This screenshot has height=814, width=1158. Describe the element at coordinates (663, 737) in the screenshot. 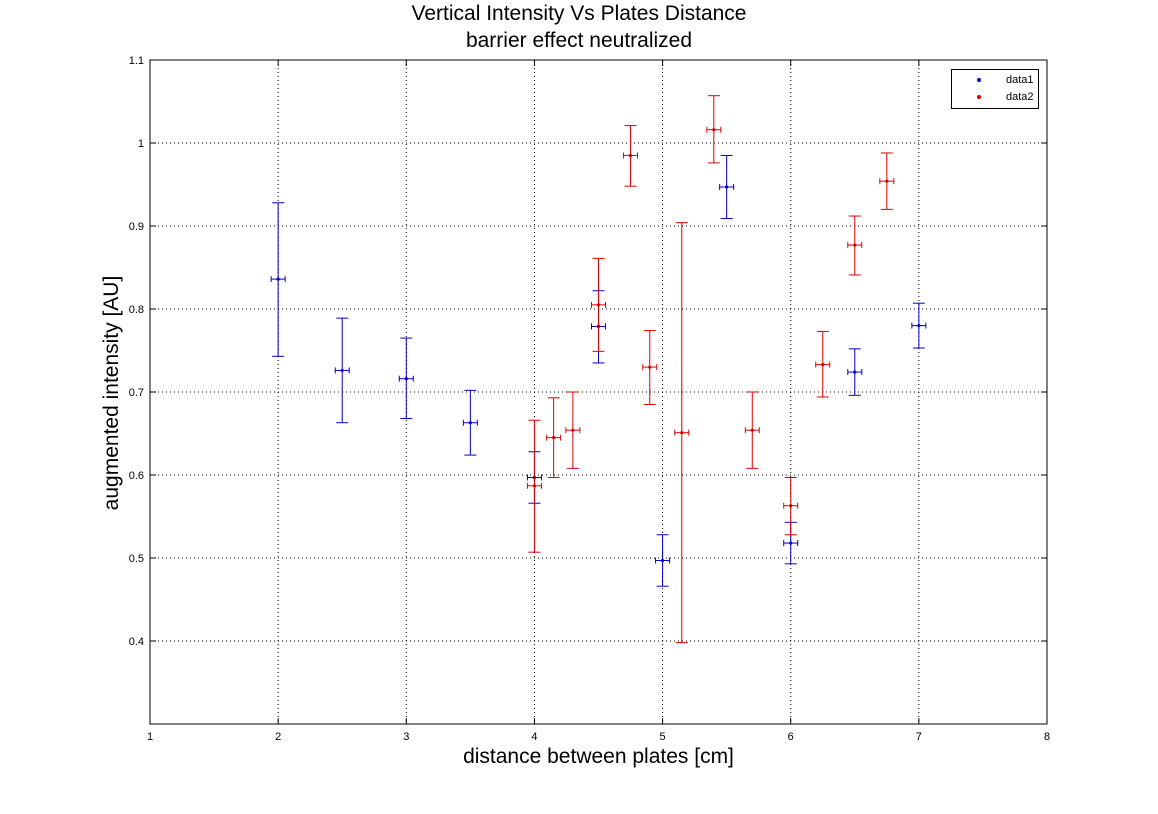

I see `x-tick-label-4: 5` at that location.